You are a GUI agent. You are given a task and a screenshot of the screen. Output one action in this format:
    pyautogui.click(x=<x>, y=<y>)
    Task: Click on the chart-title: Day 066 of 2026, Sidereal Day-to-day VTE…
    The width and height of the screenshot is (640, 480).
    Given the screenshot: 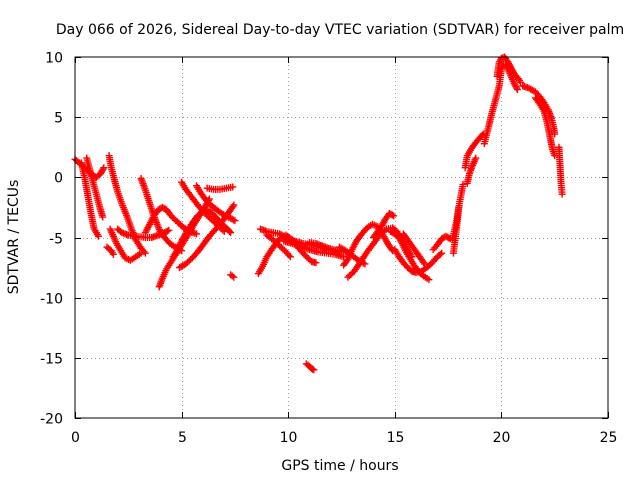 What is the action you would take?
    pyautogui.click(x=340, y=30)
    